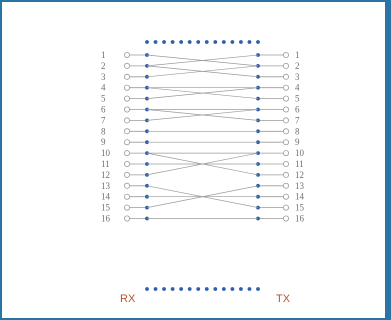 The height and width of the screenshot is (320, 391). I want to click on right-pin-number: 12, so click(299, 175).